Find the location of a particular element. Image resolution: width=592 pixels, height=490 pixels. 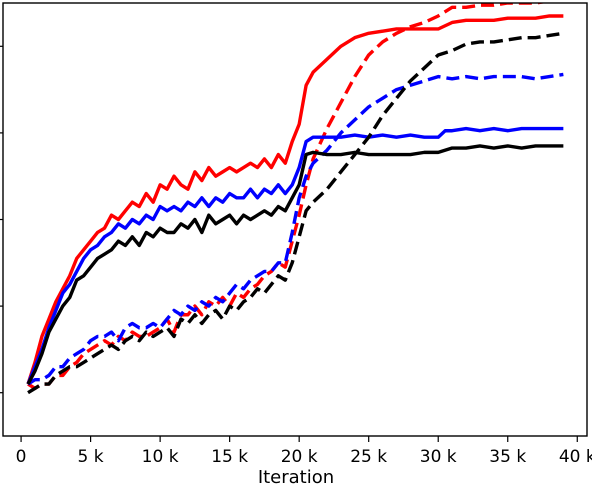

x-tick-label: 25 k is located at coordinates (368, 457).